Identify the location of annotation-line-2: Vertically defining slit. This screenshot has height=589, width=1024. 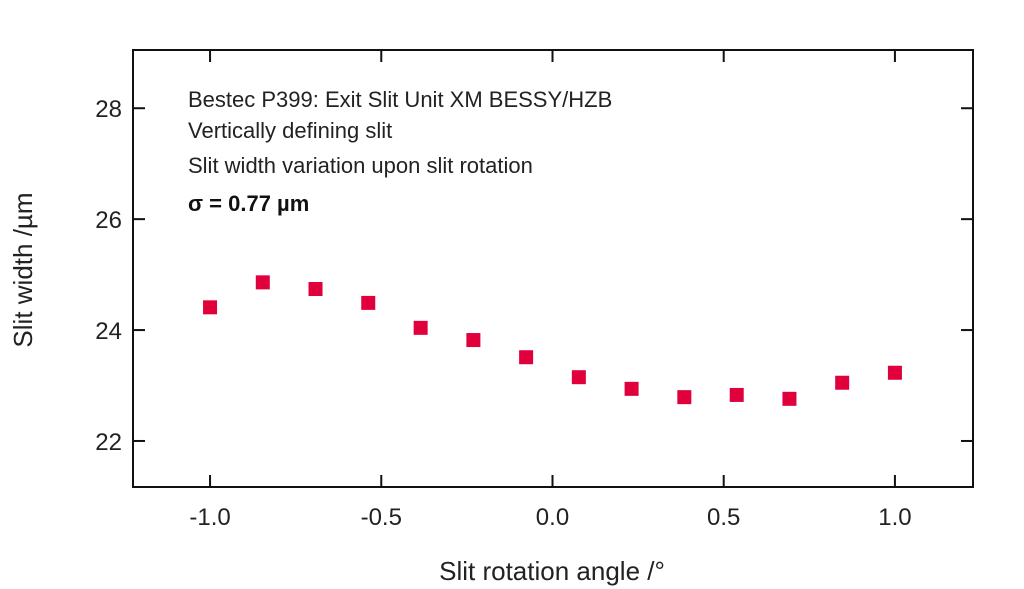
(290, 130).